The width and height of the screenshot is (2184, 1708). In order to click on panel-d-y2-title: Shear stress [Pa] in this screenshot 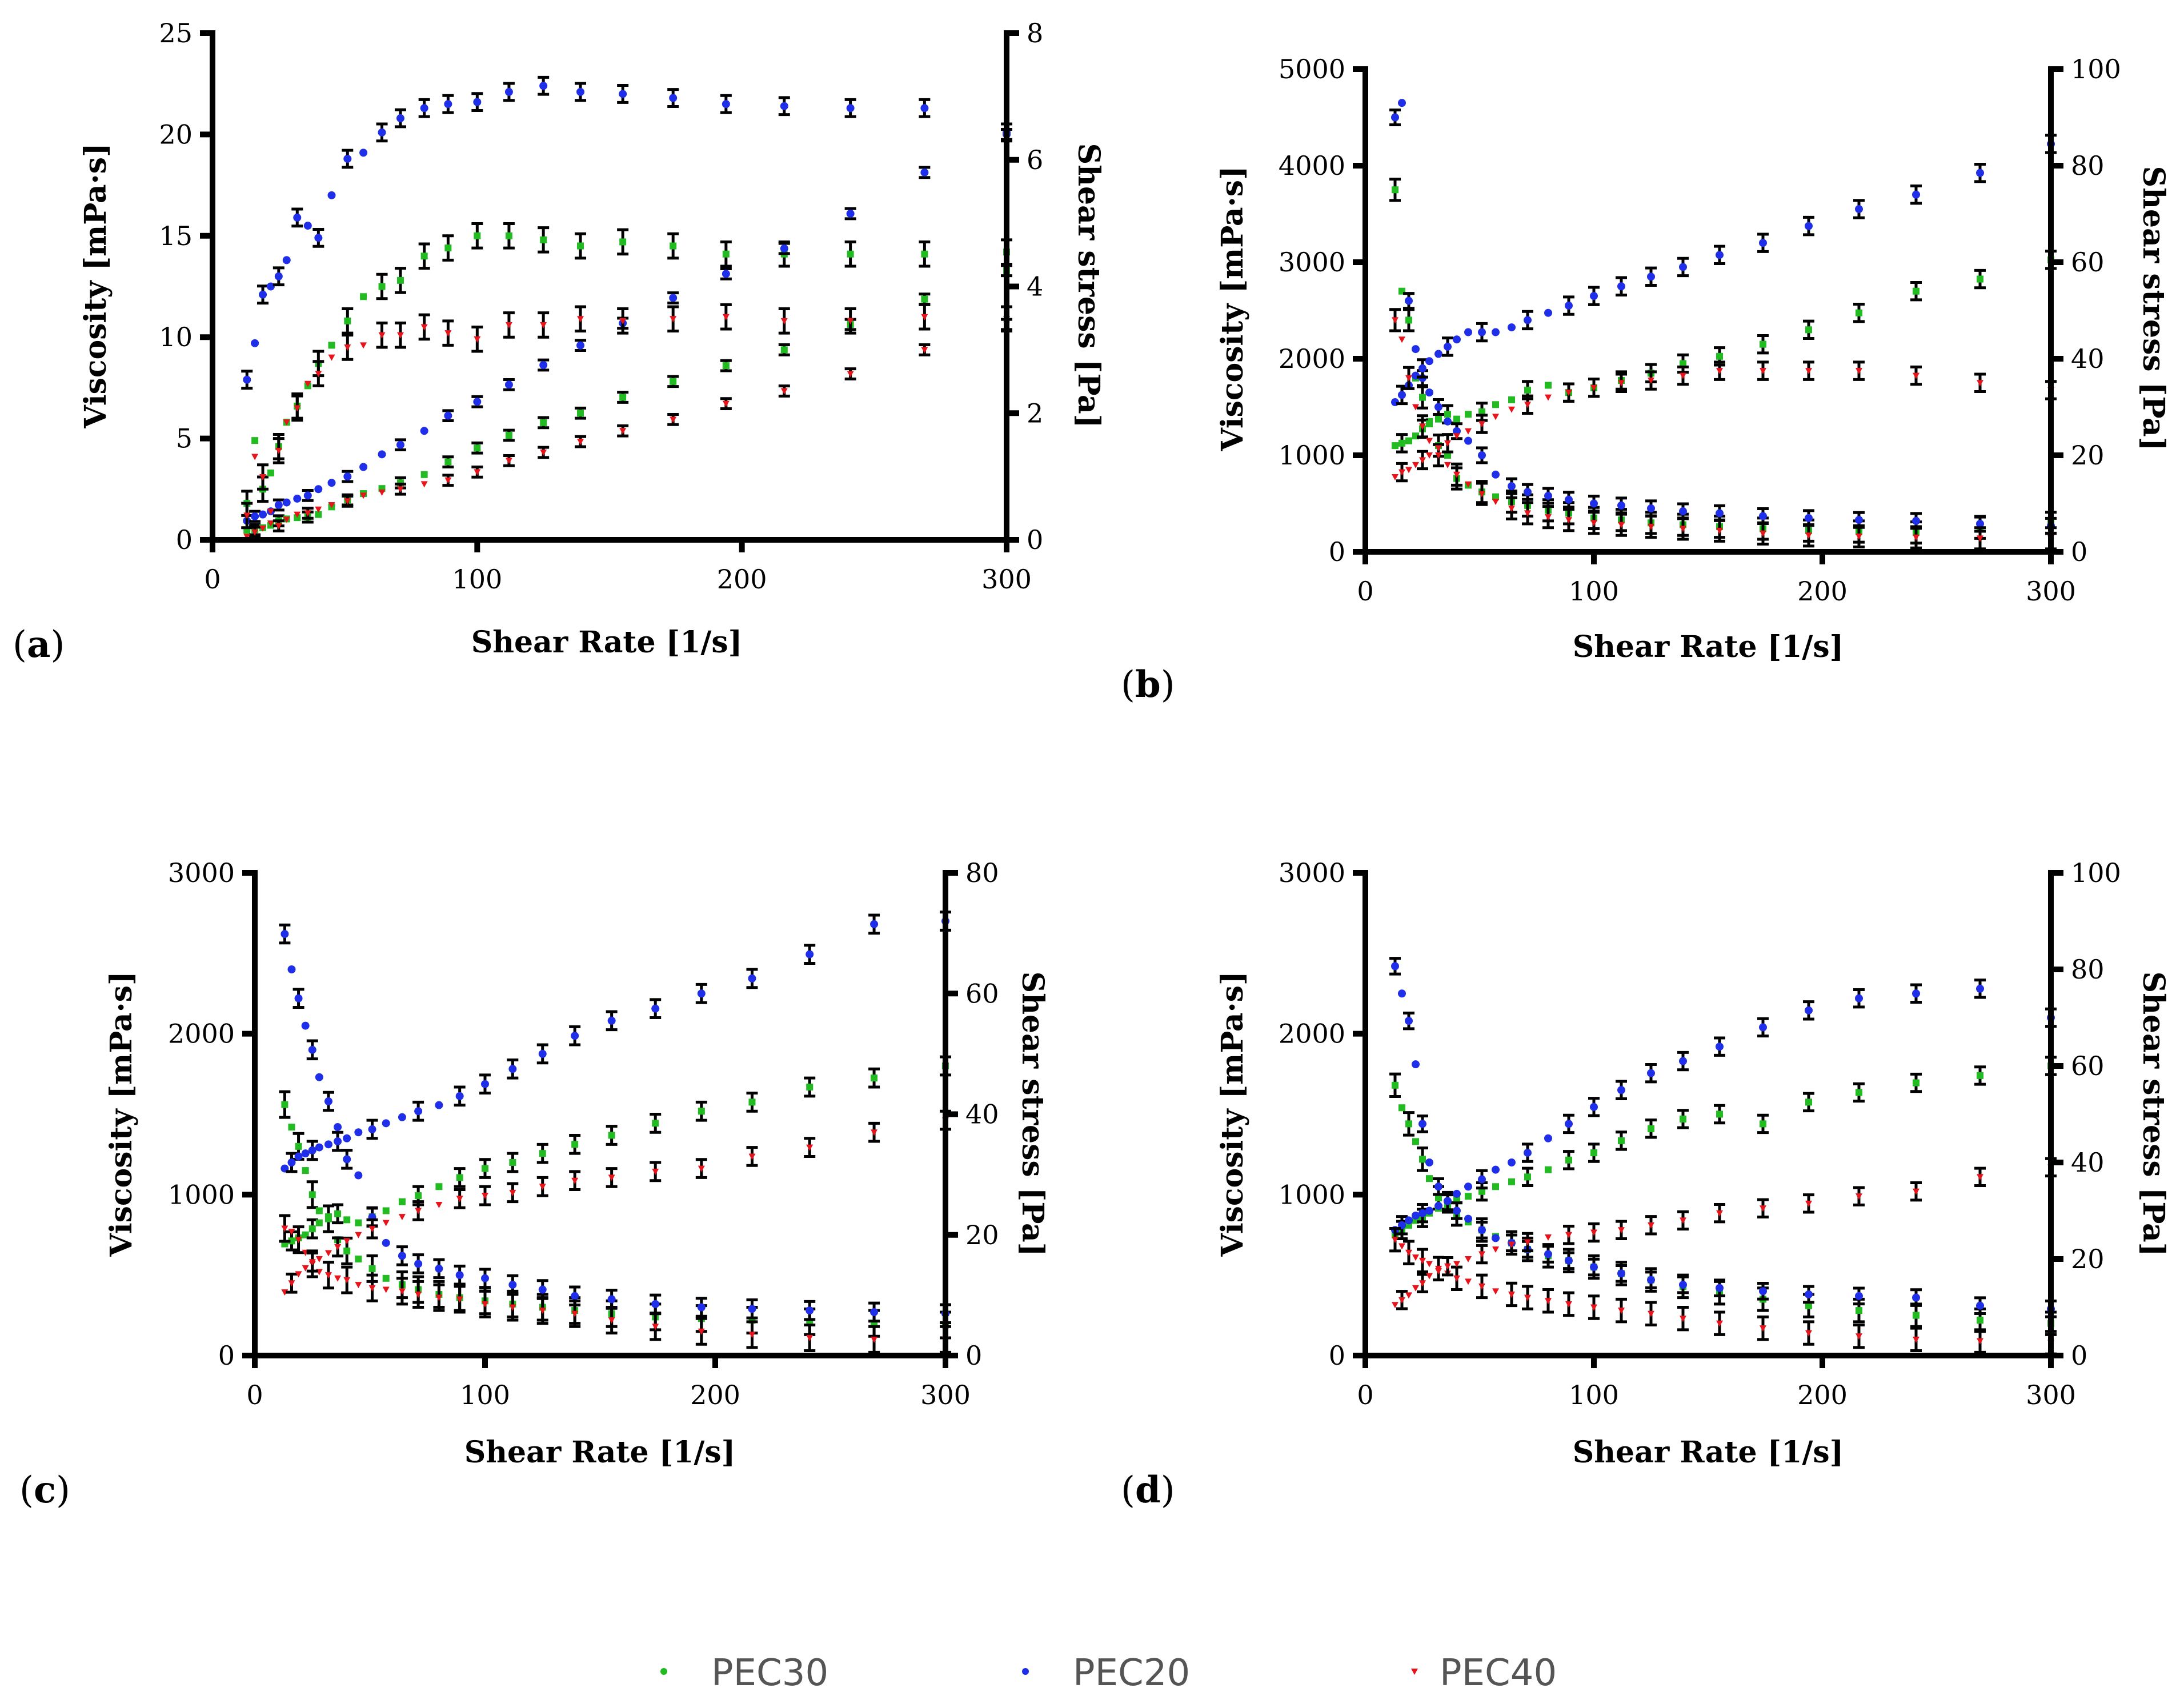, I will do `click(2153, 1114)`.